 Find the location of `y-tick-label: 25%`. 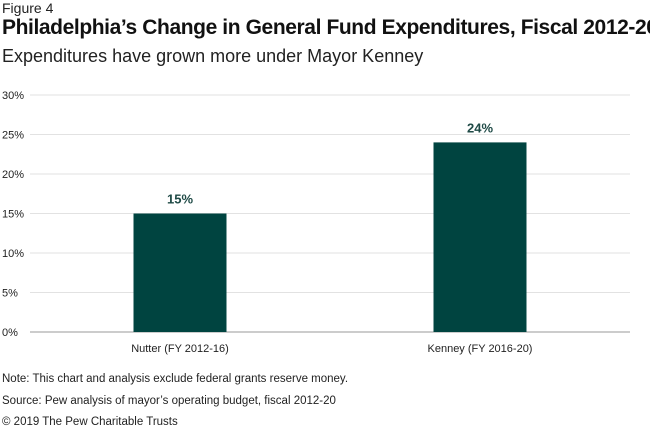

y-tick-label: 25% is located at coordinates (13, 136).